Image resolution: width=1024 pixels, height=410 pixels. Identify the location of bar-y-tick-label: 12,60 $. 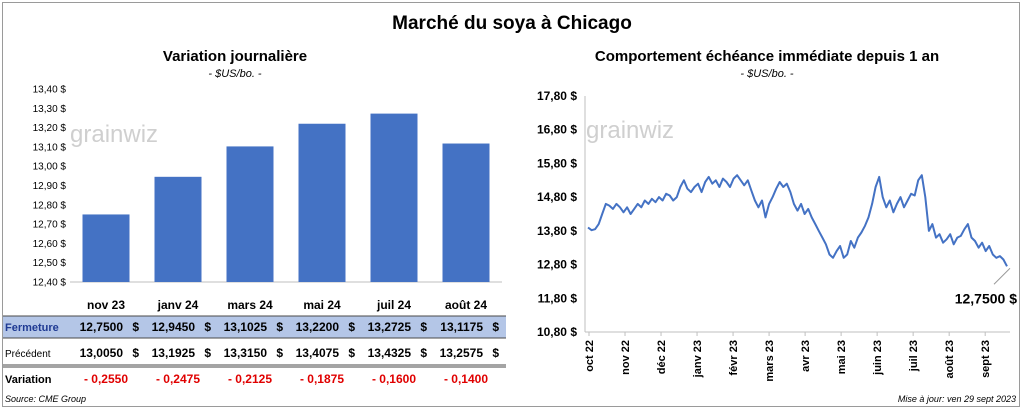
(50, 244).